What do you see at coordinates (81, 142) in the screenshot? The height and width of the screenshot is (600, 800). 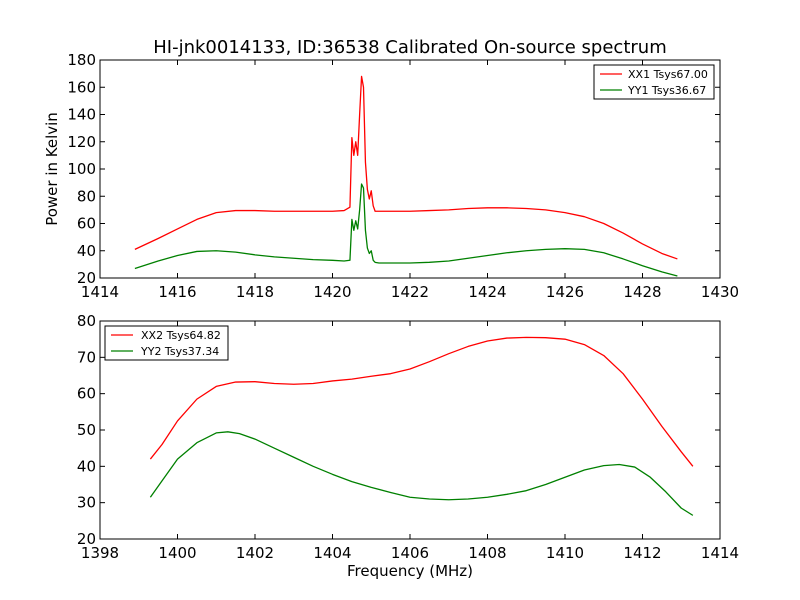 I see `top-y-tick-label: 120` at bounding box center [81, 142].